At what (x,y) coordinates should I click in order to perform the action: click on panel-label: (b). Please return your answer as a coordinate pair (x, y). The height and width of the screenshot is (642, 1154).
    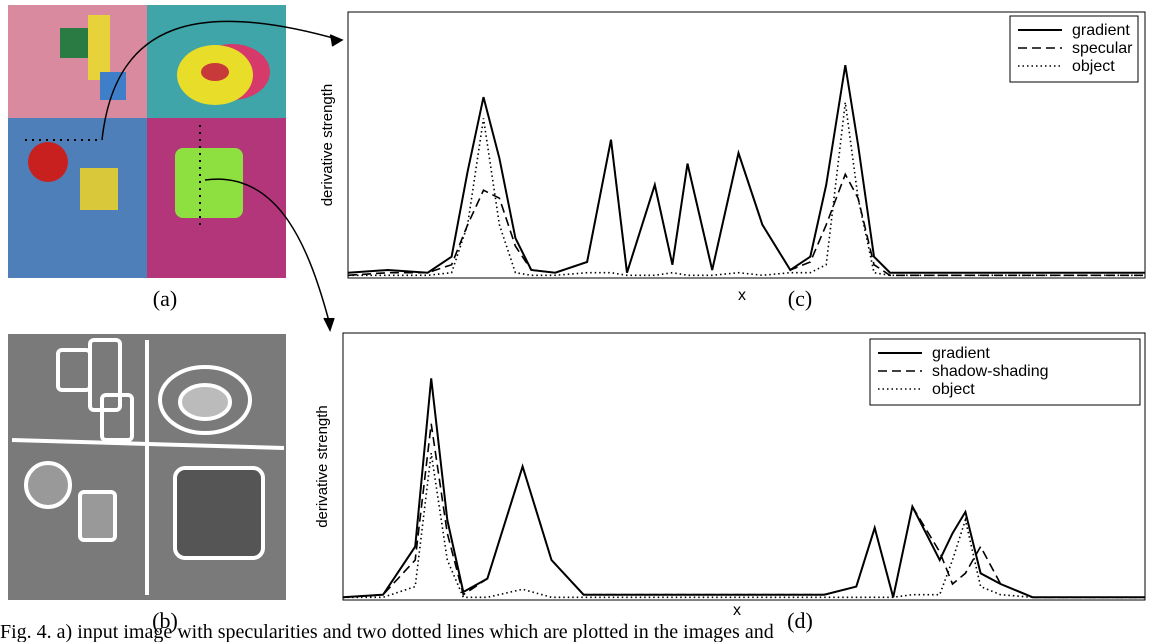
    Looking at the image, I should click on (165, 620).